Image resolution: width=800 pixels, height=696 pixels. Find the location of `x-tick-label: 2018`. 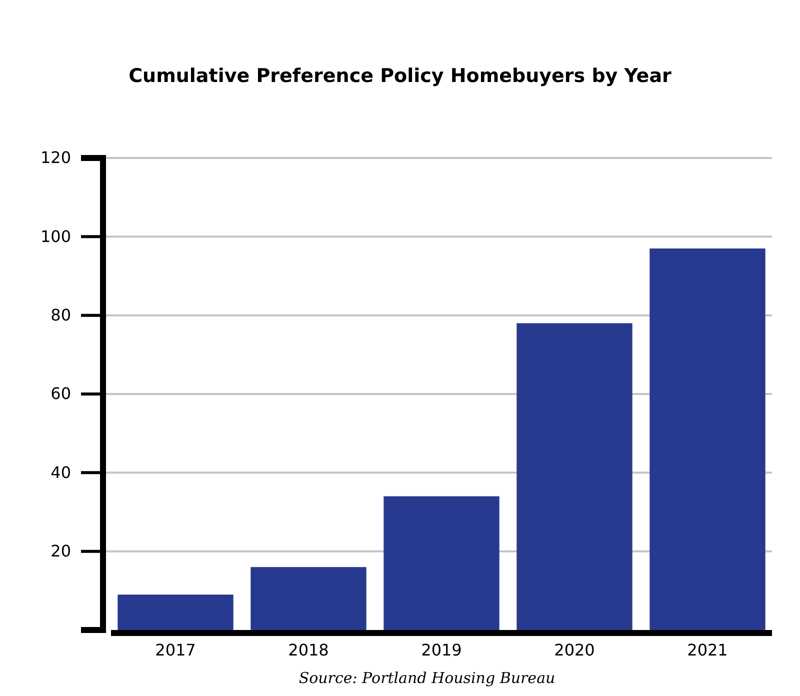

x-tick-label: 2018 is located at coordinates (308, 650).